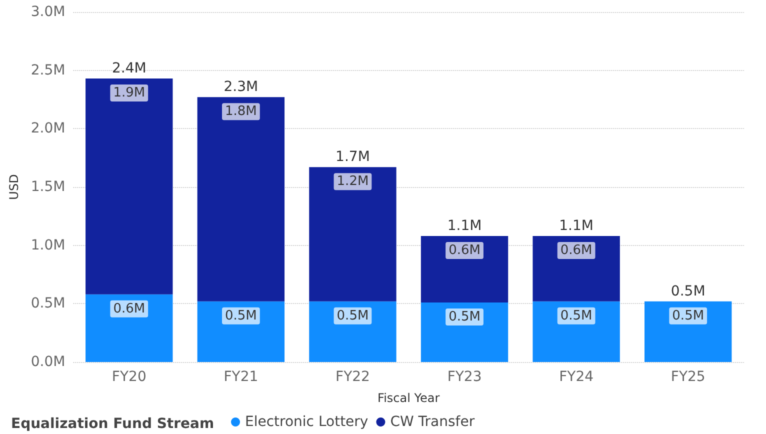  What do you see at coordinates (129, 93) in the screenshot?
I see `data-label: 1.9M` at bounding box center [129, 93].